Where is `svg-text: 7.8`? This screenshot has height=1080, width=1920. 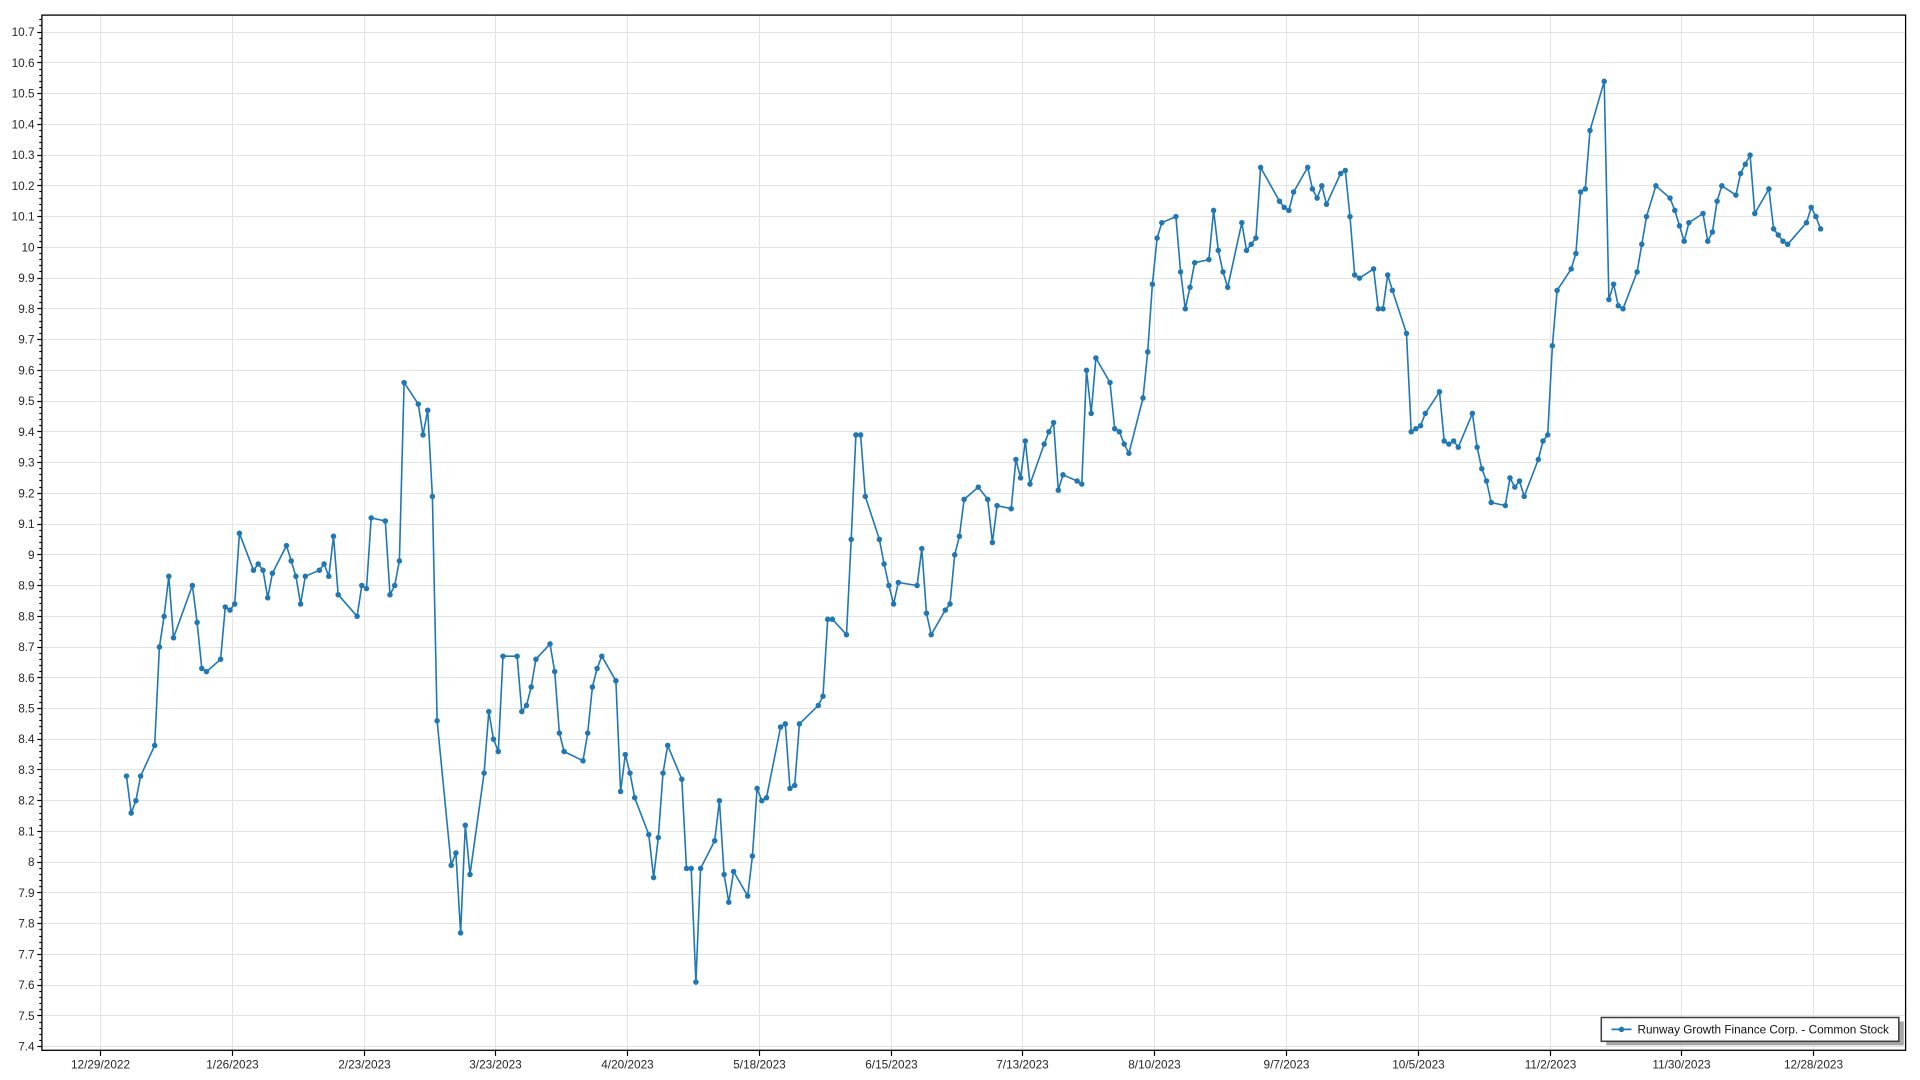 svg-text: 7.8 is located at coordinates (26, 924).